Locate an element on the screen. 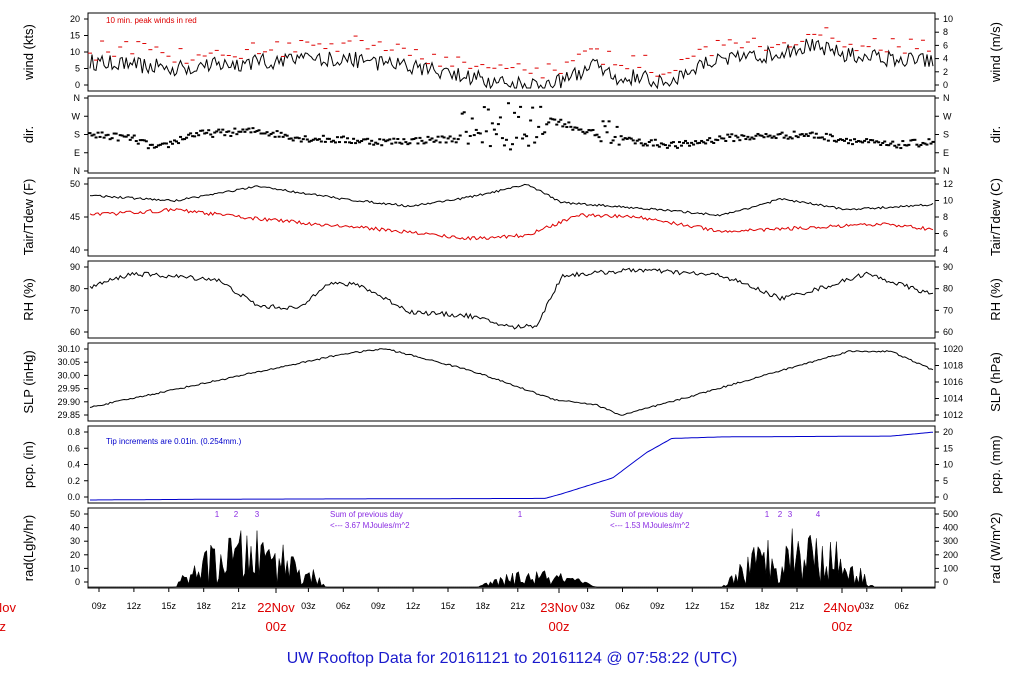 This screenshot has height=700, width=1024. radiation-mark: 3 is located at coordinates (257, 514).